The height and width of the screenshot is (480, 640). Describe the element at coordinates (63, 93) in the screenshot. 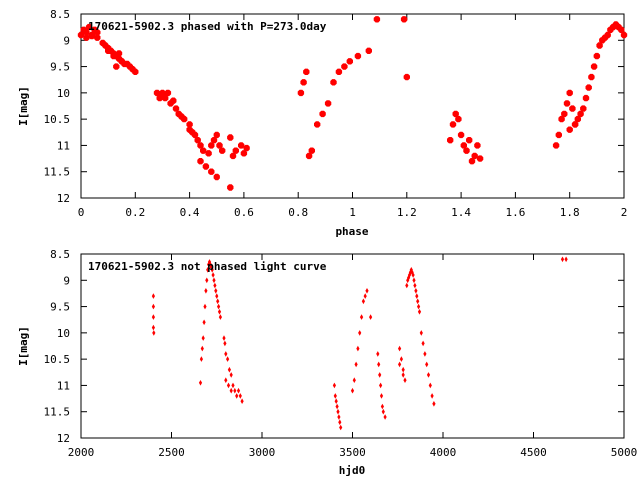

I see `phased-y-tick-label: 10` at that location.